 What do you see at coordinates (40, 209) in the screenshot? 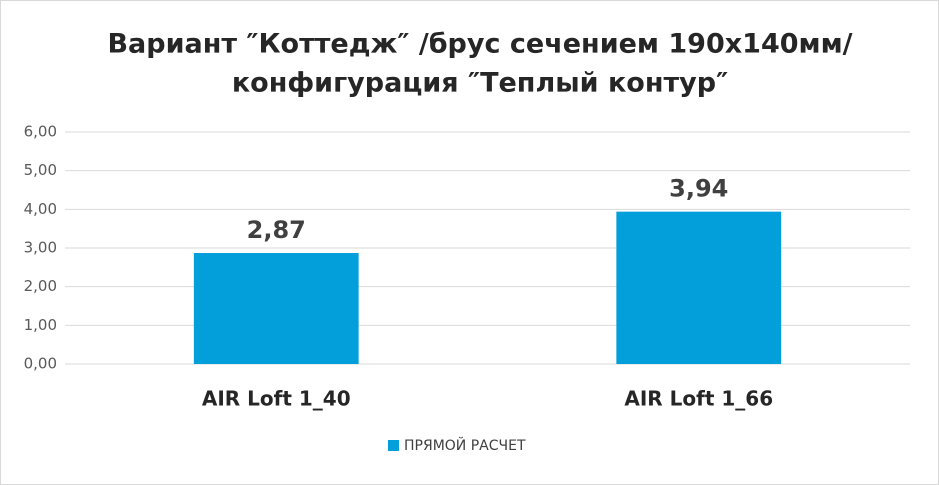
I see `y-tick-label: 4,00` at bounding box center [40, 209].